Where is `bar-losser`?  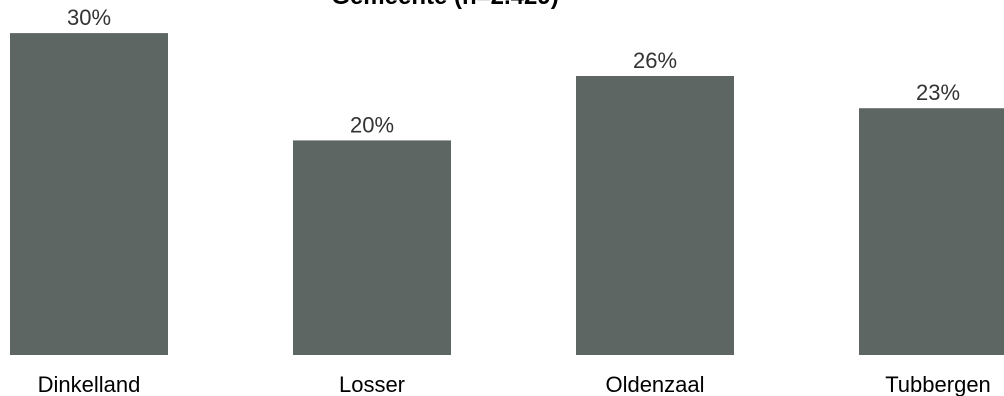
bar-losser is located at coordinates (372, 247).